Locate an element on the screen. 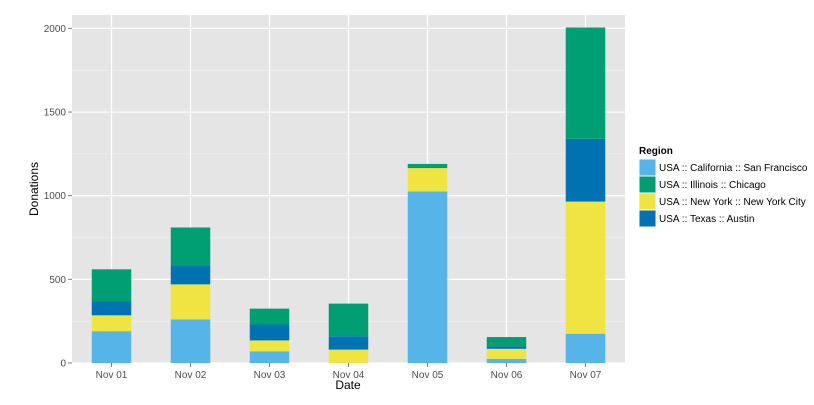 This screenshot has width=814, height=405. x-tick-label: Nov 05 is located at coordinates (428, 375).